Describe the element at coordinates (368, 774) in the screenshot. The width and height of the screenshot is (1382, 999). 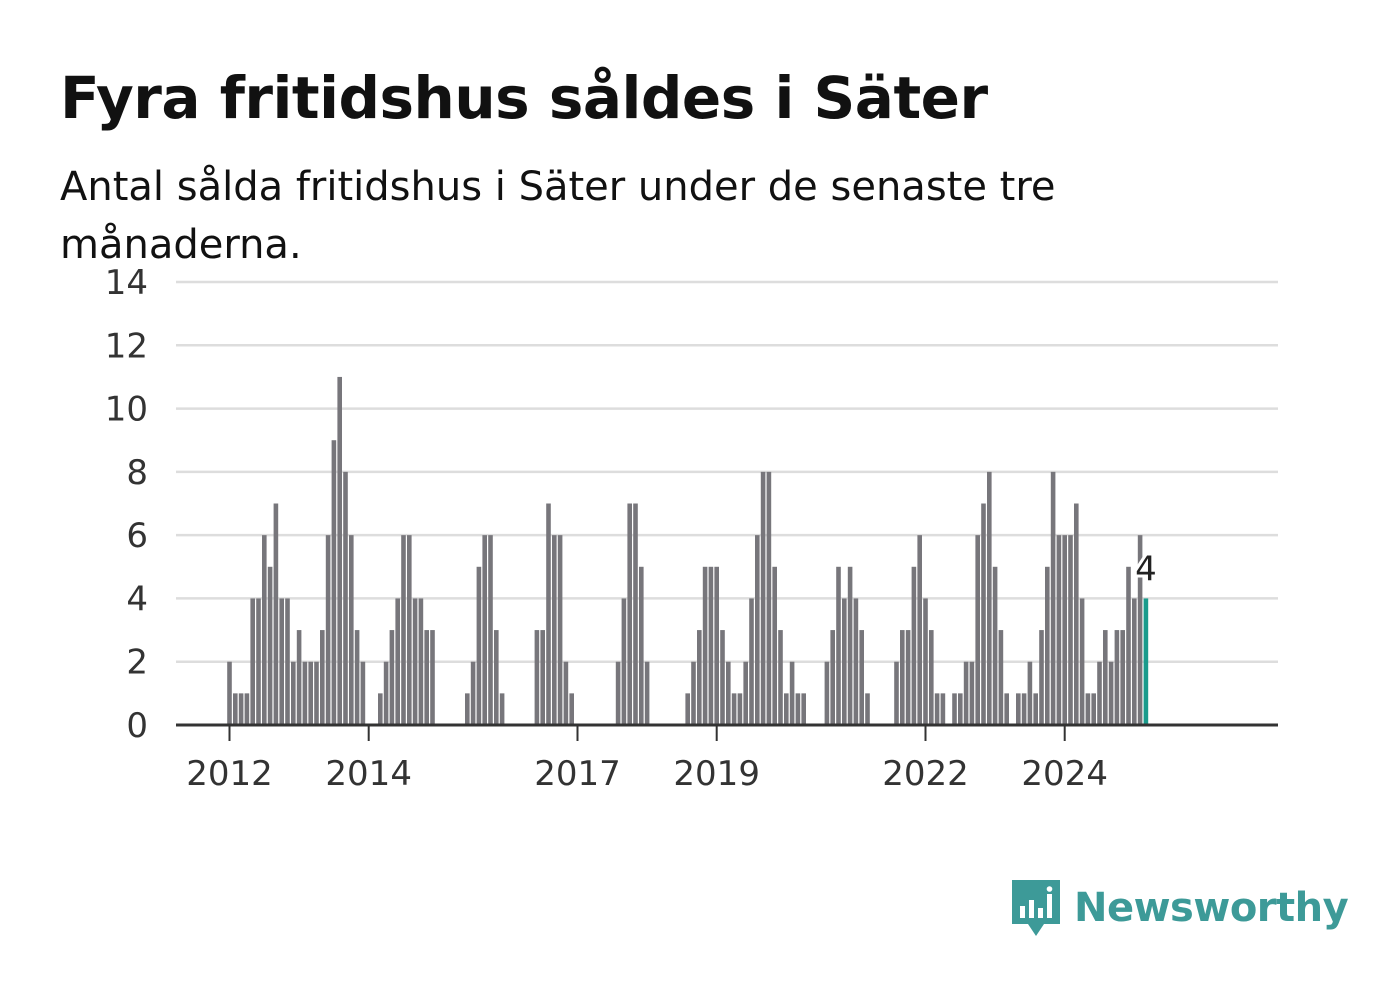
I see `x-tick-label: 2014` at that location.